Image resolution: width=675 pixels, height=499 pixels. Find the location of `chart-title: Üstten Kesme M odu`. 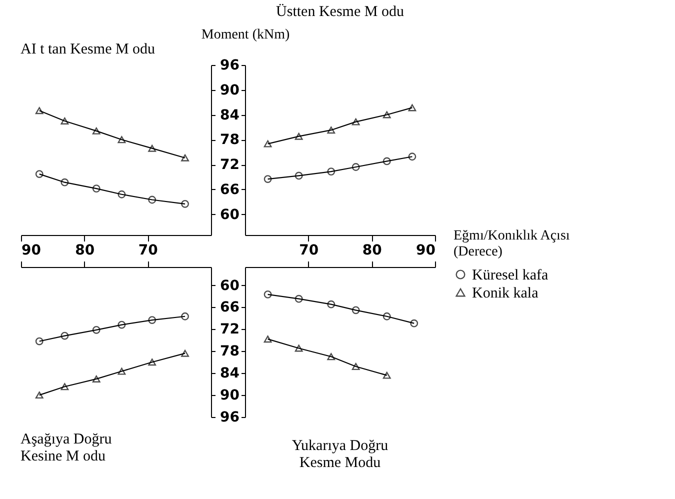

chart-title: Üstten Kesme M odu is located at coordinates (340, 11).